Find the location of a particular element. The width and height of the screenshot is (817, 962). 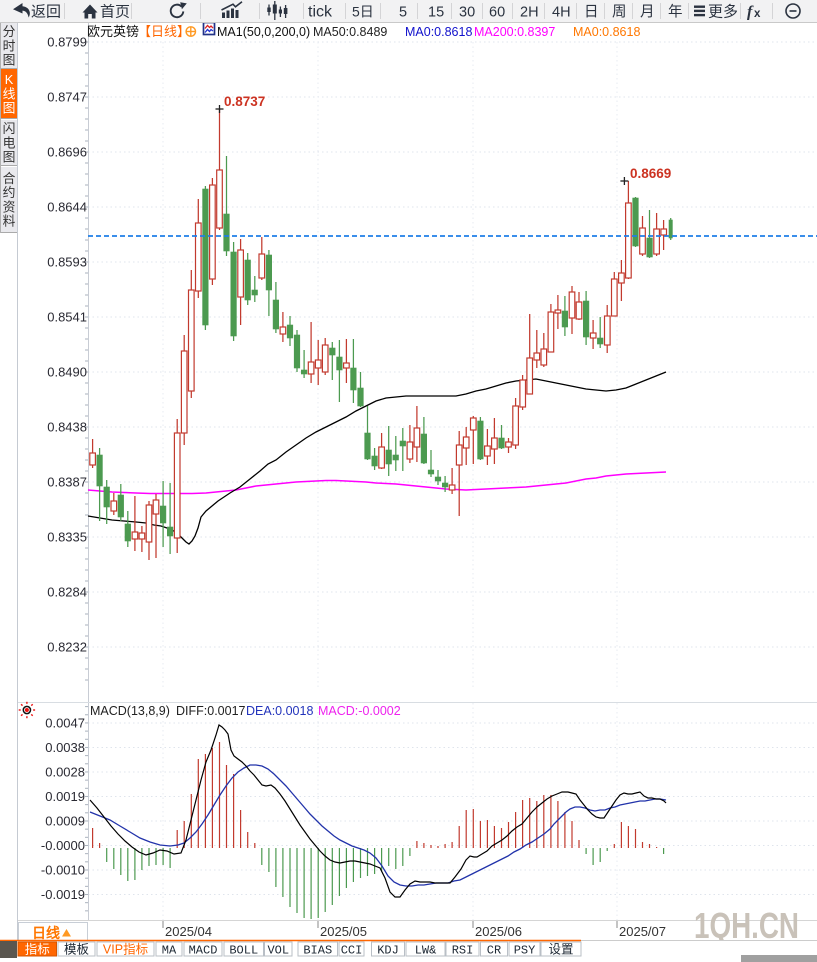

svg-text: BOLL is located at coordinates (243, 951).